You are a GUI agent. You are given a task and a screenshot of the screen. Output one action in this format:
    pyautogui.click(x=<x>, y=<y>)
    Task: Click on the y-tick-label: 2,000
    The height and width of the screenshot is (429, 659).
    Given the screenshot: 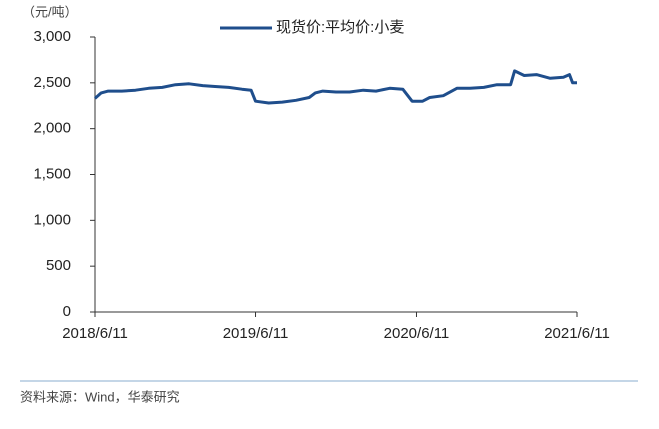 What is the action you would take?
    pyautogui.click(x=52, y=128)
    